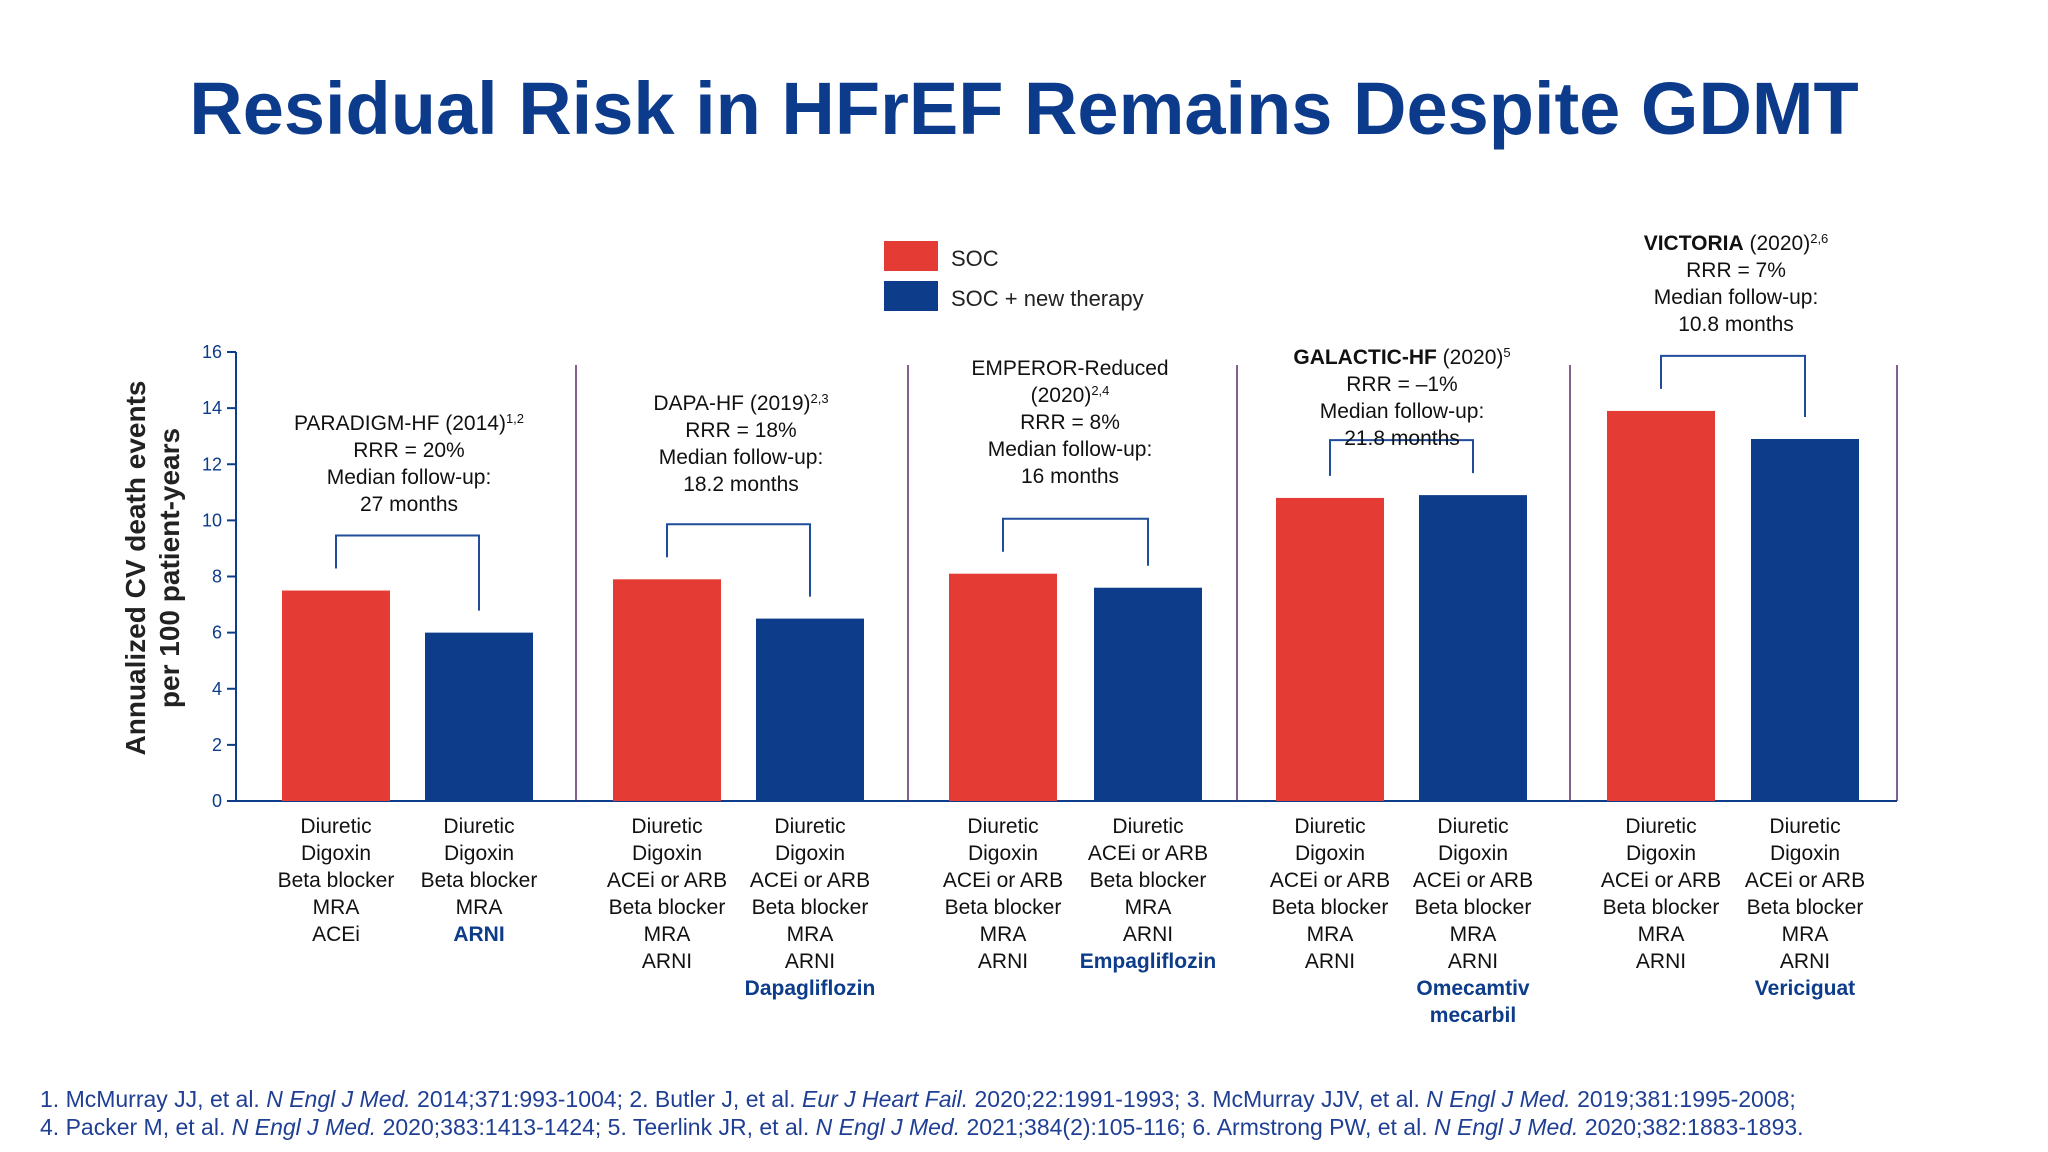 This screenshot has height=1152, width=2048. Describe the element at coordinates (336, 934) in the screenshot. I see `x-label-soc-line: ACEi` at that location.